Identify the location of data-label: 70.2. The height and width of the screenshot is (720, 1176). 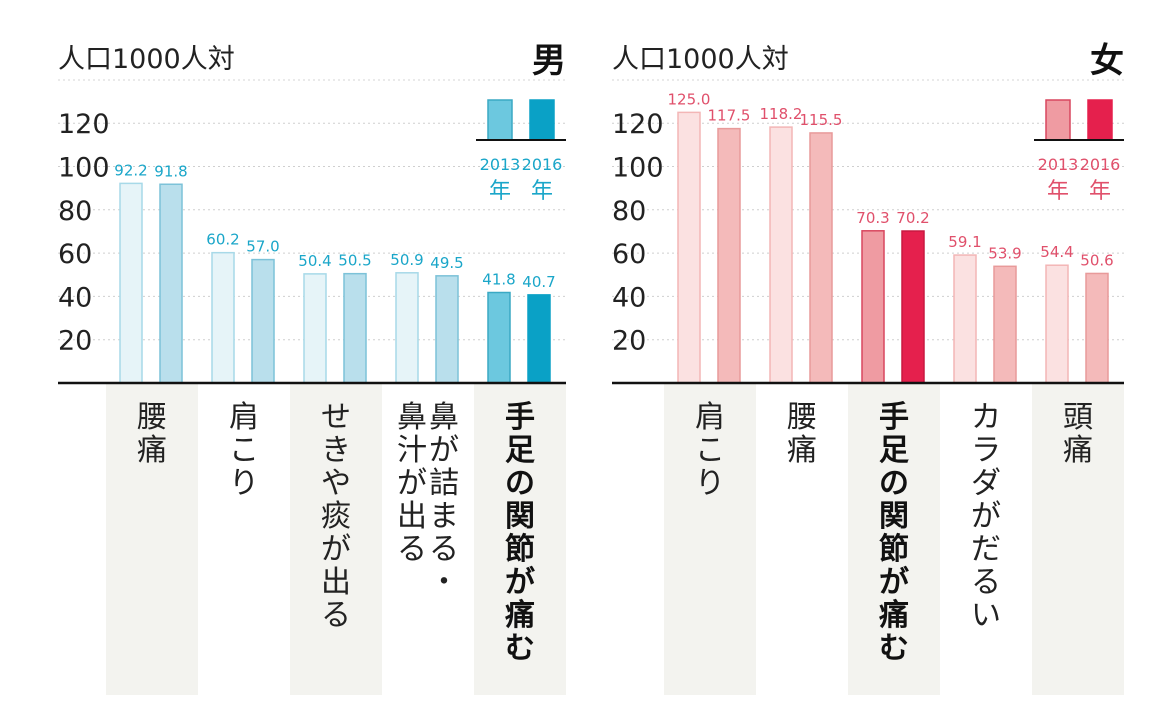
(912, 218).